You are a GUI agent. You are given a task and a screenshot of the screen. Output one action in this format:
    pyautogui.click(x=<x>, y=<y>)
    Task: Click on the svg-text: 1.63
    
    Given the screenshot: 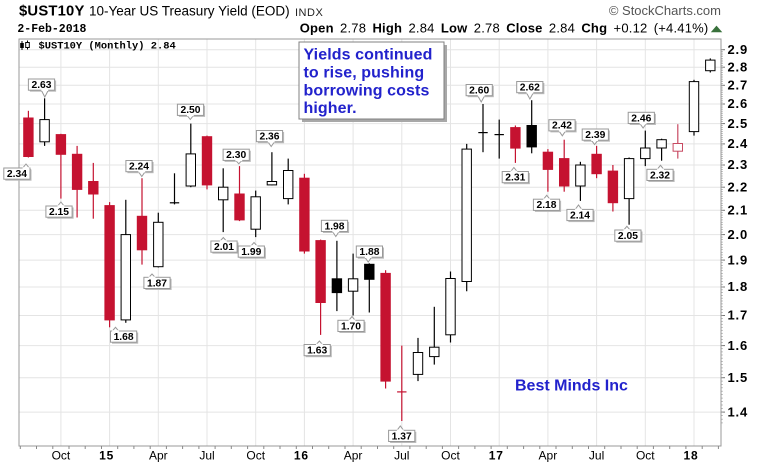 What is the action you would take?
    pyautogui.click(x=317, y=351)
    